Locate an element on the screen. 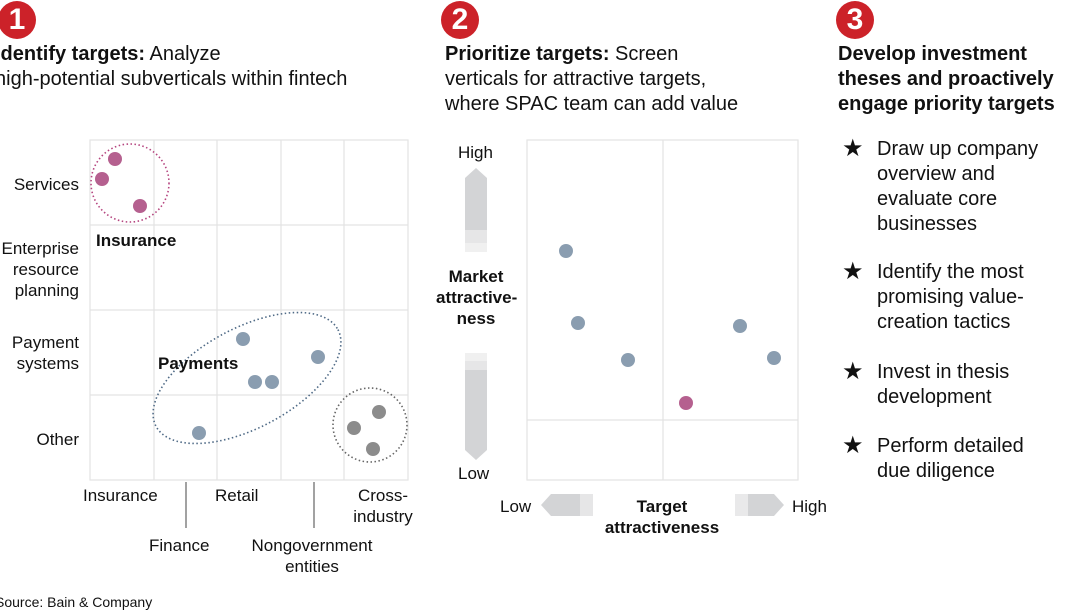 The width and height of the screenshot is (1080, 612). col-label-nongov-2: entities is located at coordinates (312, 566).